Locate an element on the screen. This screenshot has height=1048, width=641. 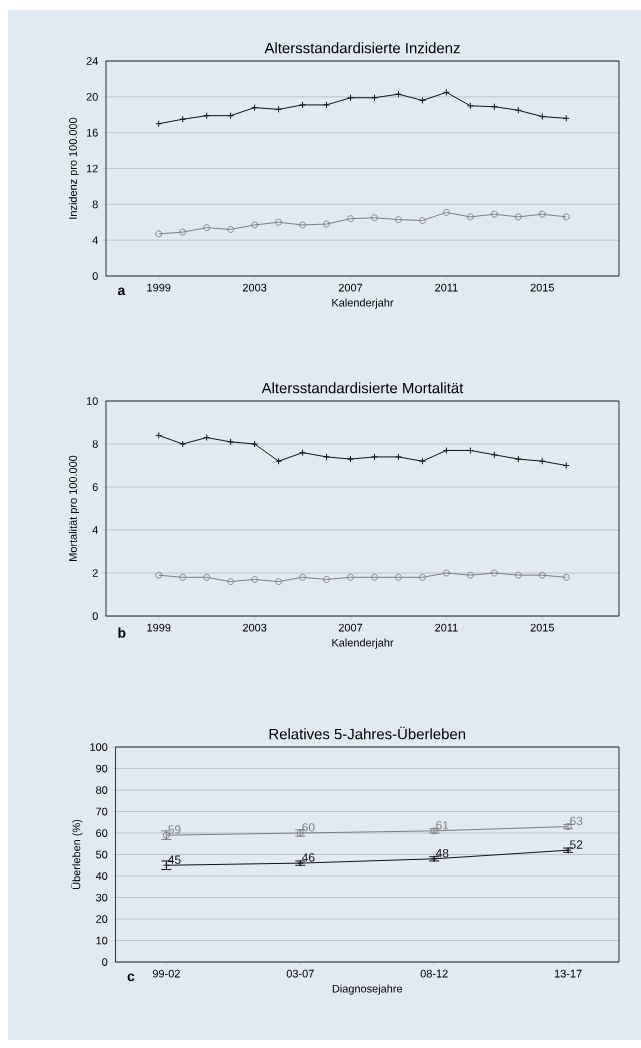
y-tick-label: 2 is located at coordinates (95, 573).